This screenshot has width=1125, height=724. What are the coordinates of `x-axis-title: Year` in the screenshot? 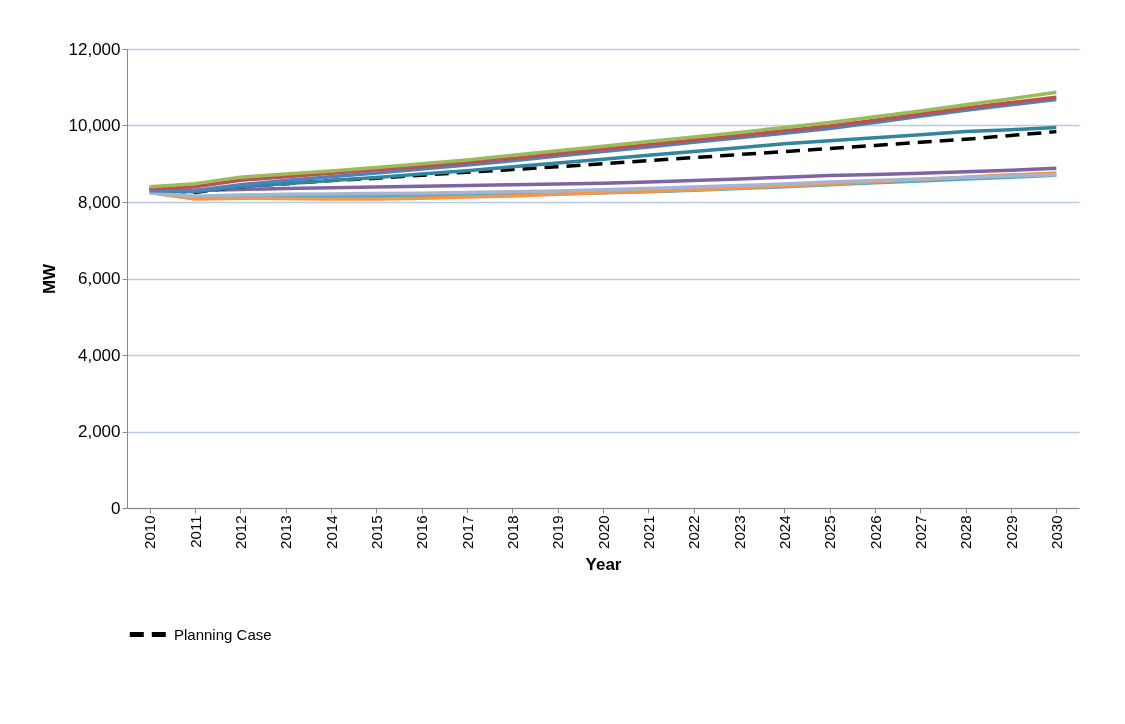 It's located at (603, 564).